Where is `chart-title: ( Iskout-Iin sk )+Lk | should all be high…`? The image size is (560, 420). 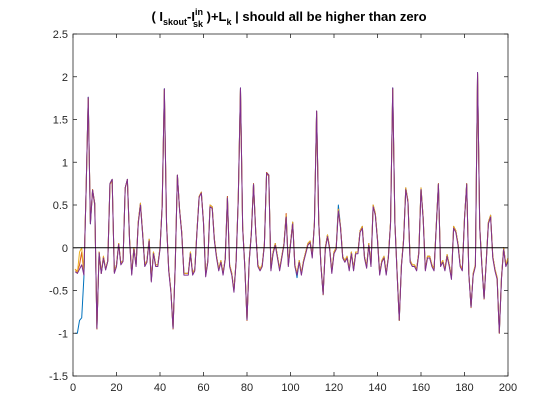
chart-title: ( Iskout-Iin sk )+Lk | should all be high… is located at coordinates (288, 18).